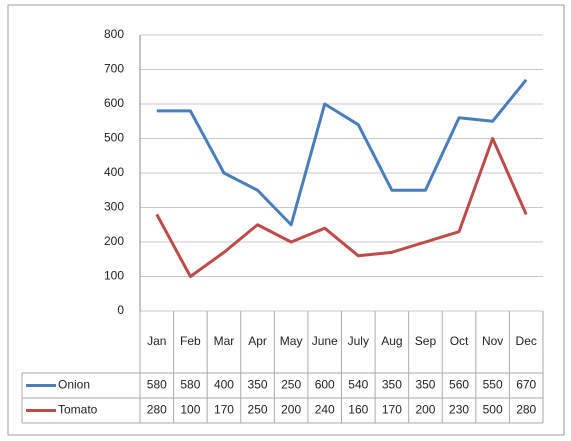 The image size is (571, 441). What do you see at coordinates (114, 138) in the screenshot?
I see `y-tick-label: 500` at bounding box center [114, 138].